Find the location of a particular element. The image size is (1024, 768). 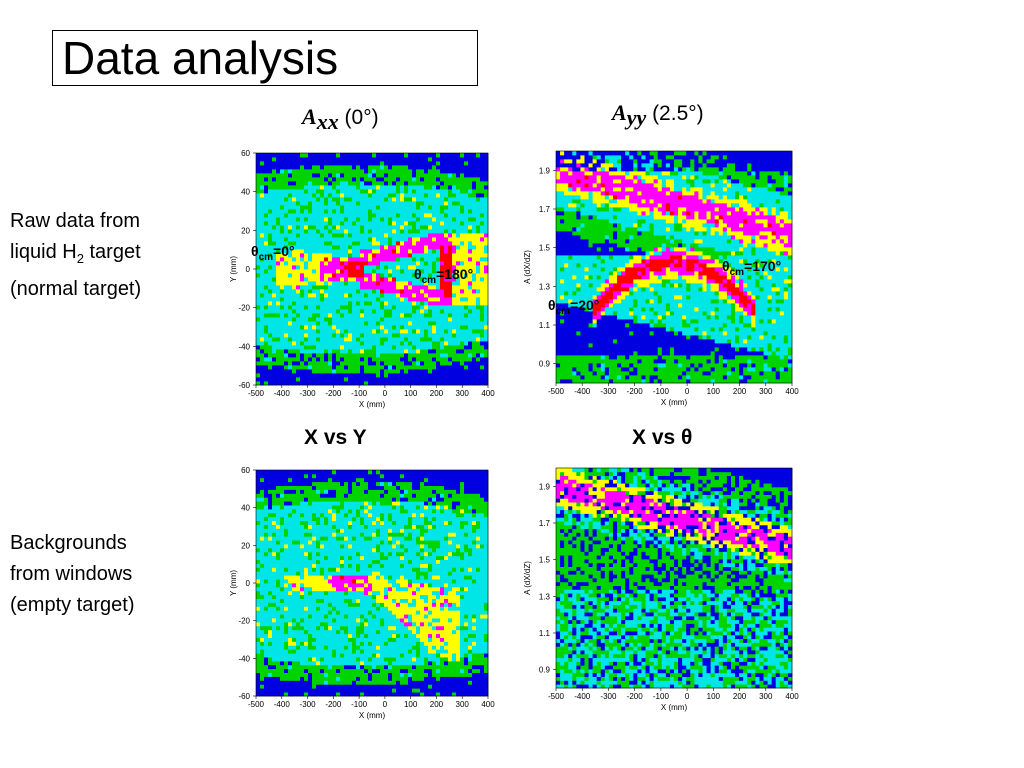

x-tick-label: -300 is located at coordinates (308, 393).